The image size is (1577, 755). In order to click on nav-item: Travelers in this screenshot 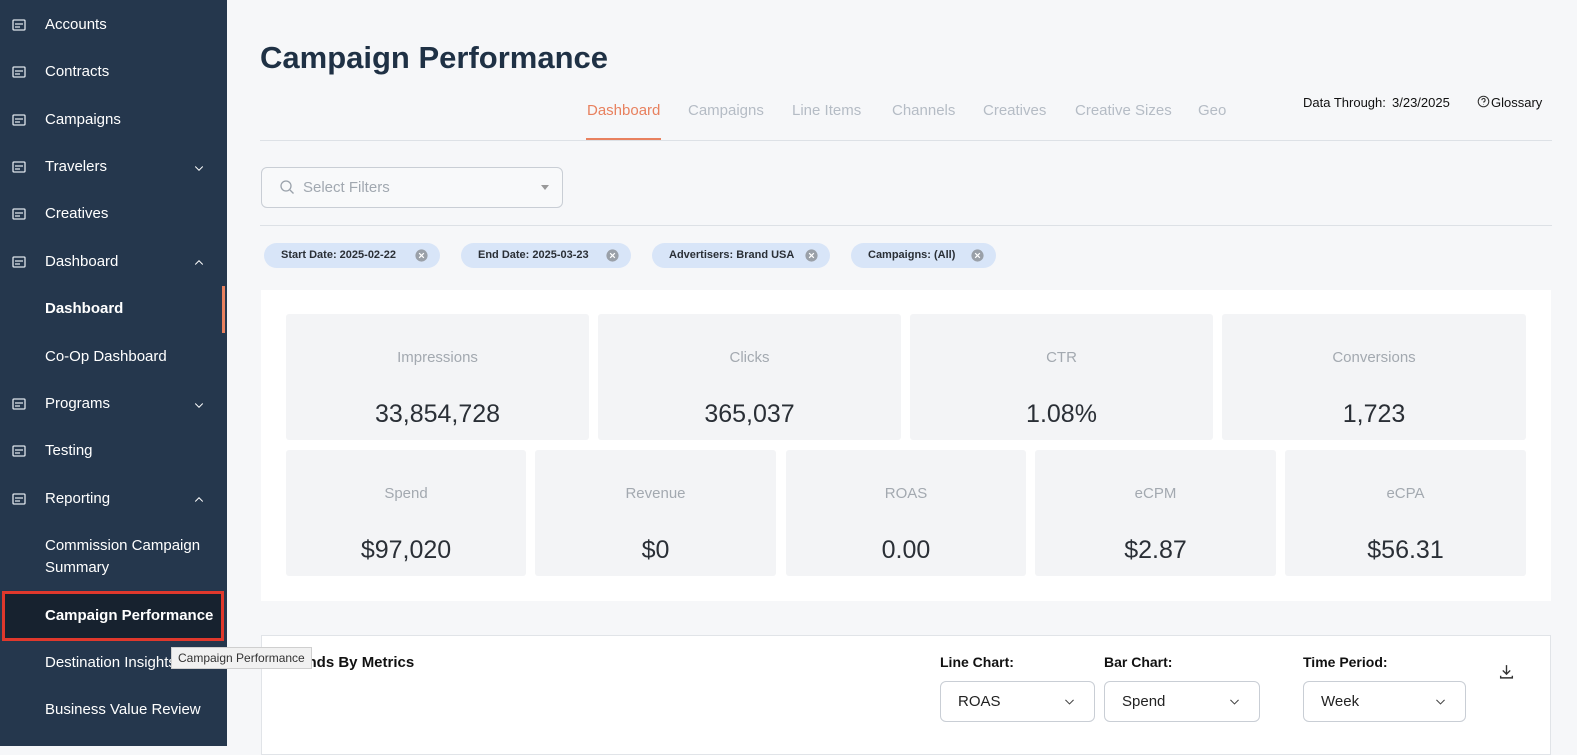, I will do `click(76, 166)`.